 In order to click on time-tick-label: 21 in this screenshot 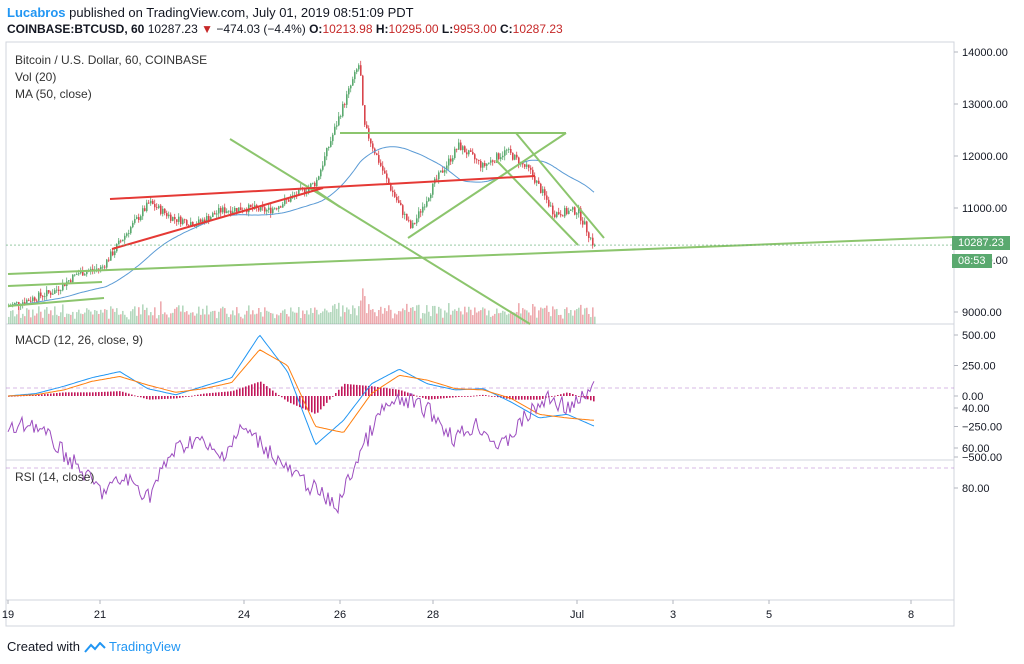, I will do `click(100, 615)`.